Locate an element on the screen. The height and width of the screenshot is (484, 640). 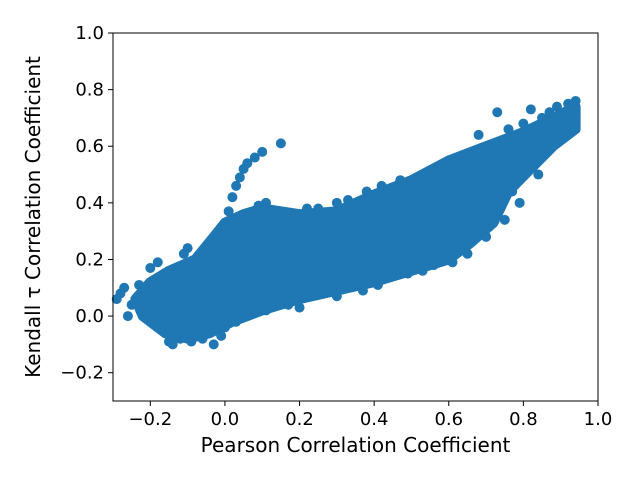
y-axis-label: Kendall τ Correlation Coefficient is located at coordinates (33, 217).